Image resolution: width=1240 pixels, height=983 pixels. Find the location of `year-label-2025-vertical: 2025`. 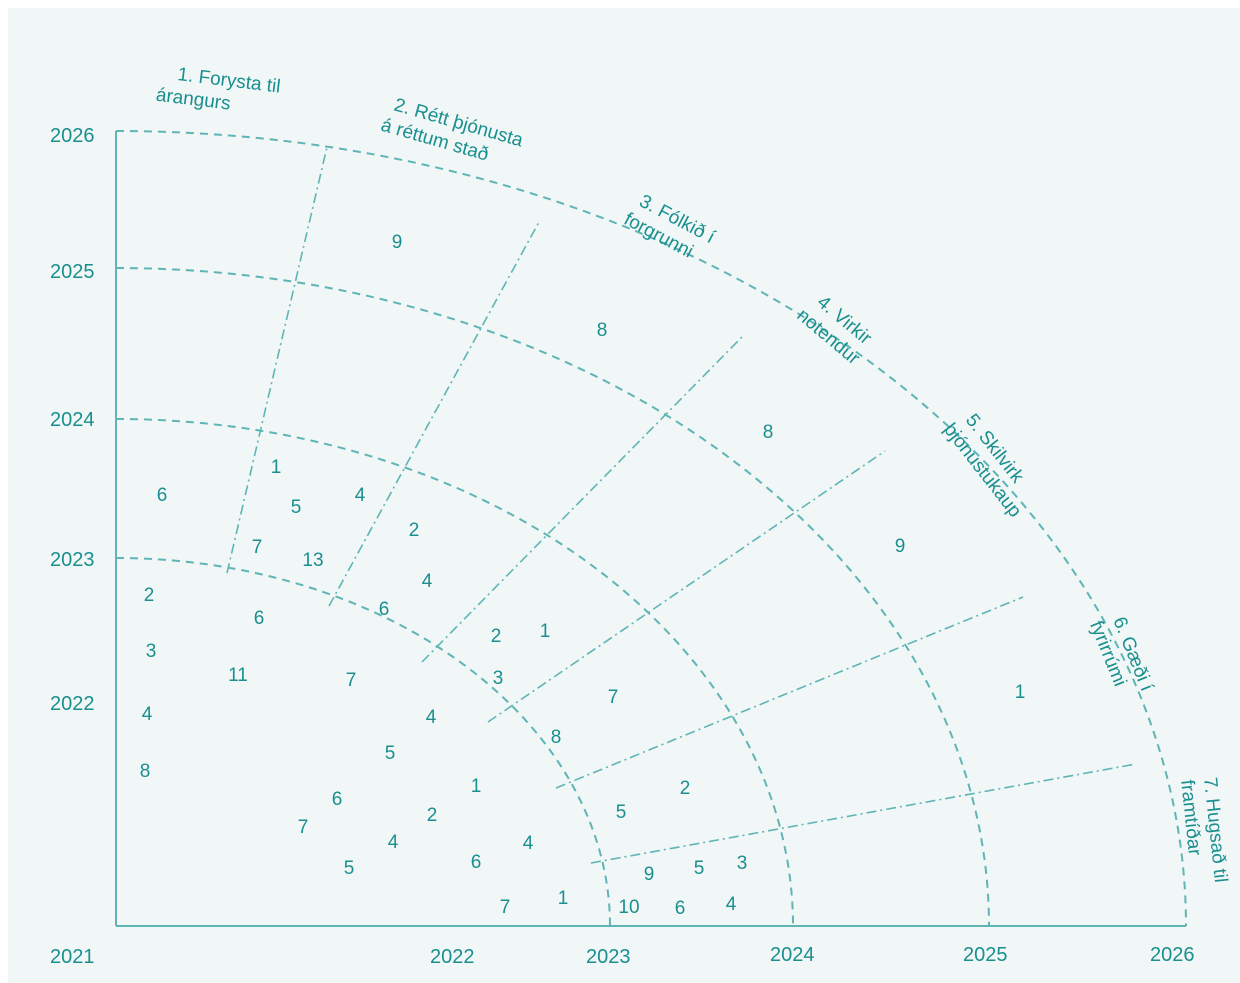

year-label-2025-vertical: 2025 is located at coordinates (72, 272).